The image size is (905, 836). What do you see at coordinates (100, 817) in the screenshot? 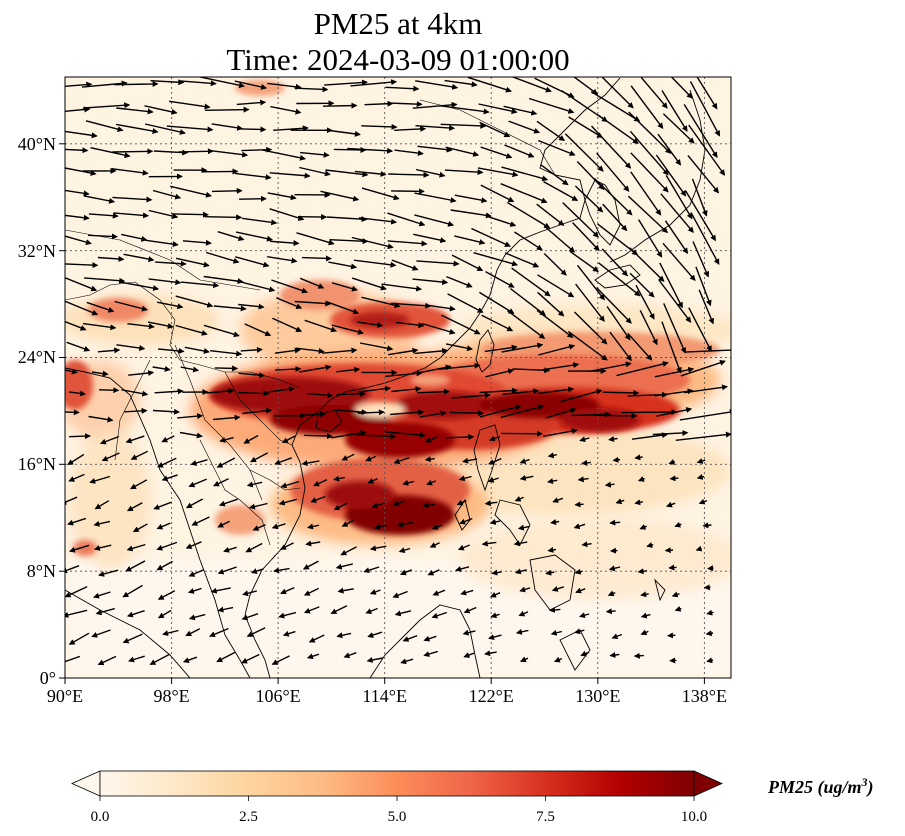
I see `colorbar-tick-label: 0.0` at bounding box center [100, 817].